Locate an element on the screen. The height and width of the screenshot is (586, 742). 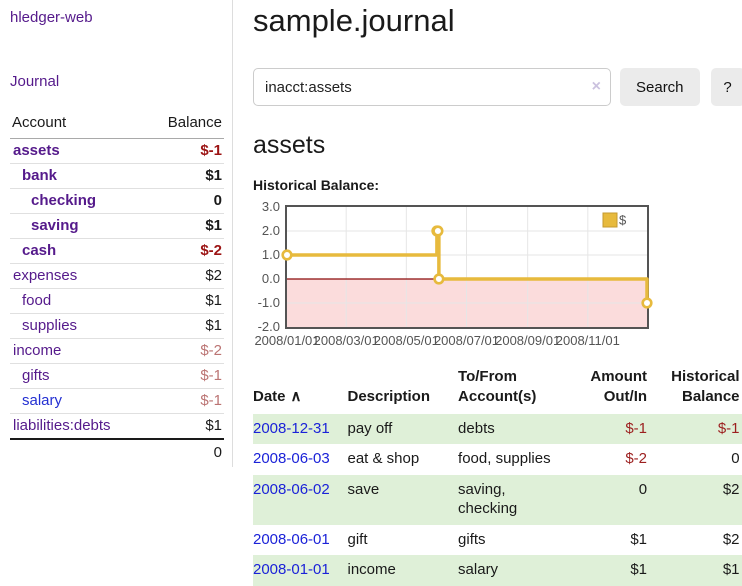
account-row: saving $1 is located at coordinates (117, 226).